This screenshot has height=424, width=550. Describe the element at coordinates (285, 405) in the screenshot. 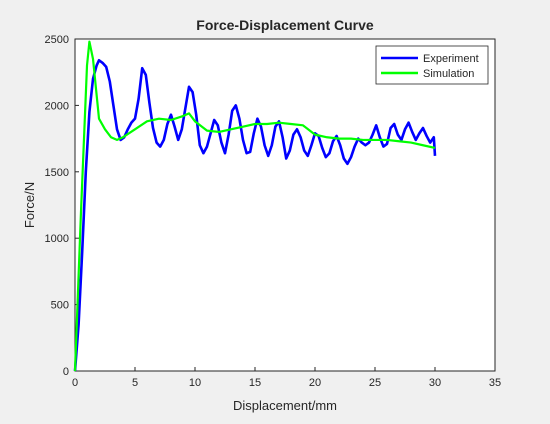

I see `x-axis-label: Displacement/mm` at that location.